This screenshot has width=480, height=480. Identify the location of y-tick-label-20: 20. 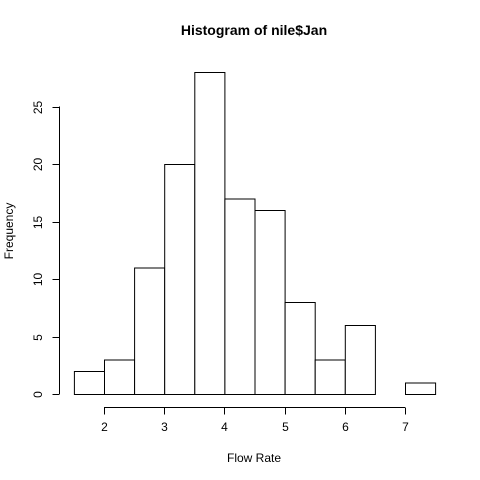
(38, 165).